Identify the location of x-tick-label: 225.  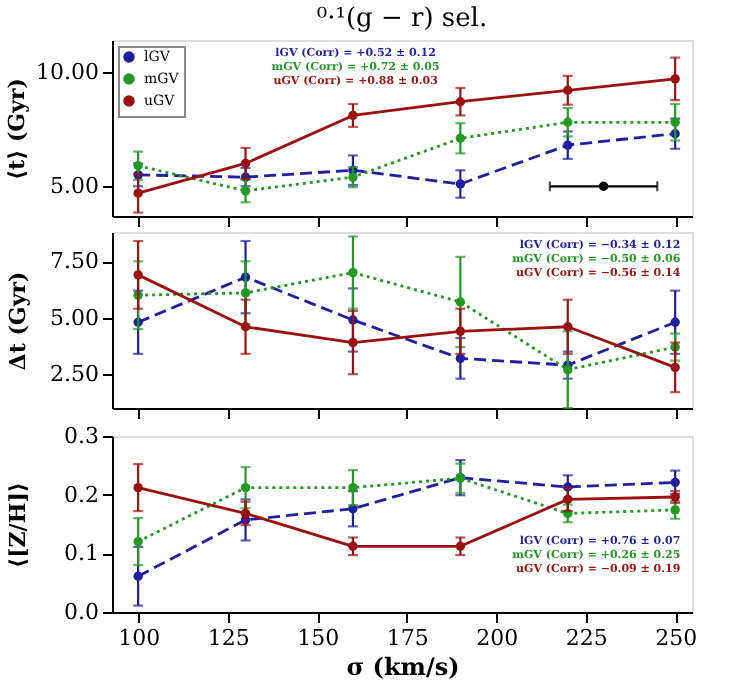
(586, 638).